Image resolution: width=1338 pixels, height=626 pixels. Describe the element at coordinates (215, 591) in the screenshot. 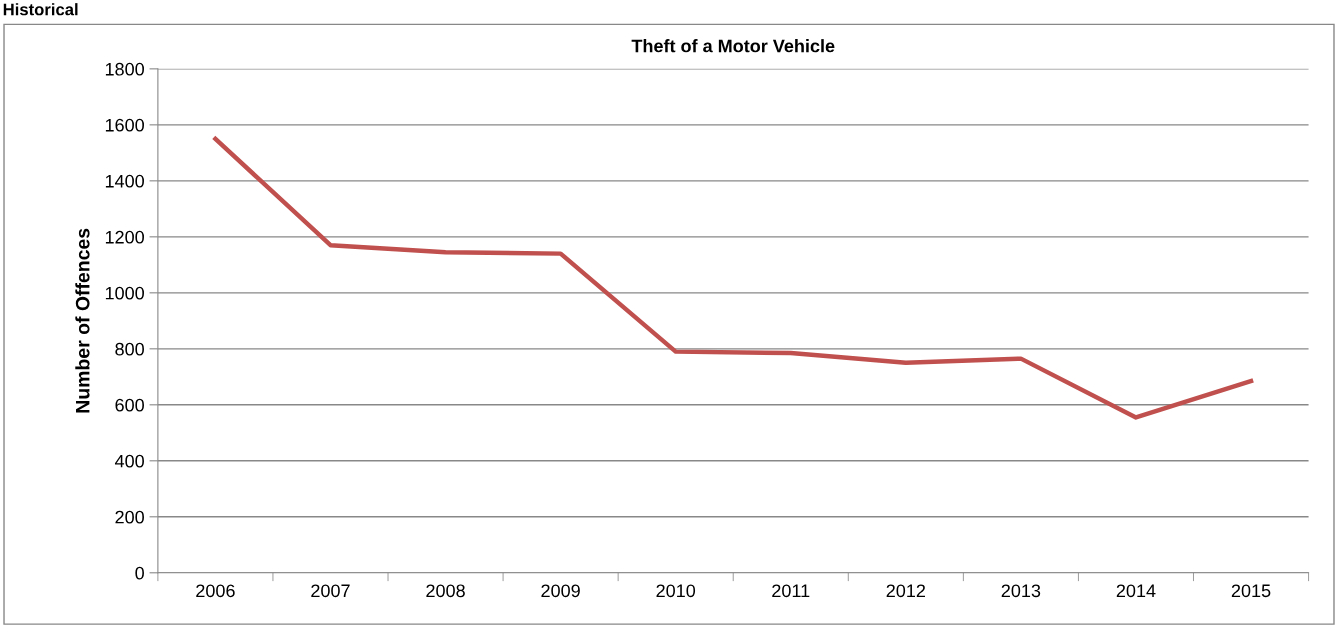

I see `x-tick-label: 2006` at that location.